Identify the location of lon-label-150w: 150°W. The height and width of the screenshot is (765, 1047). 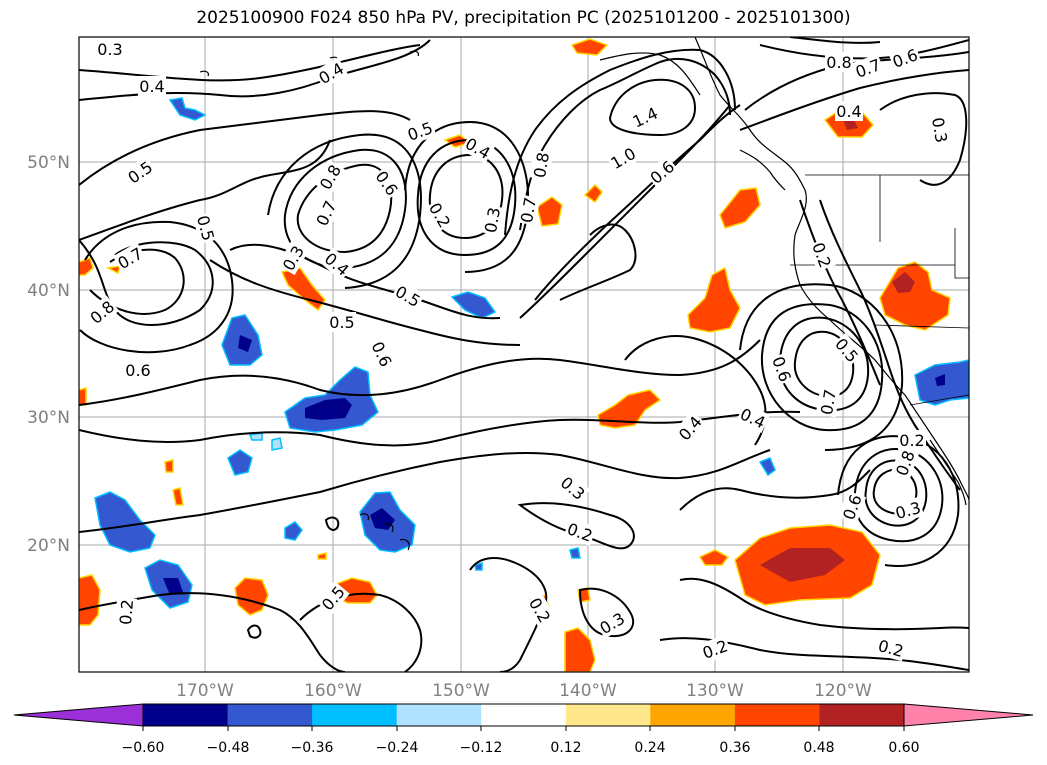
(461, 691).